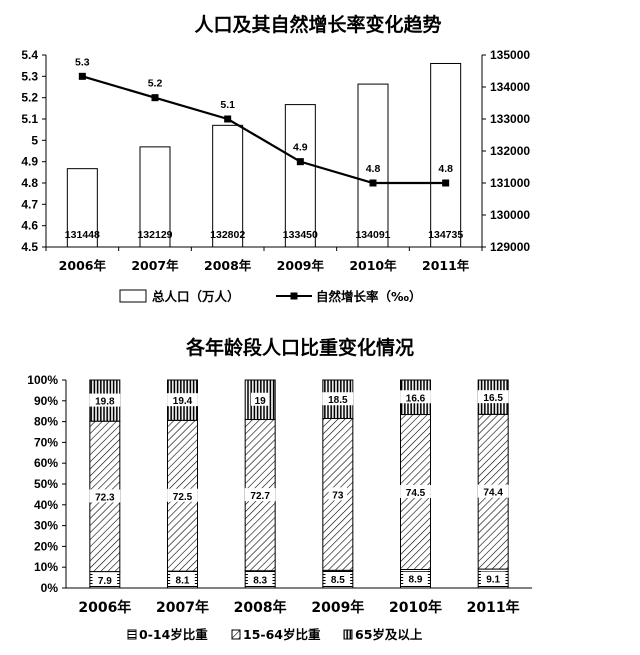  Describe the element at coordinates (46, 463) in the screenshot. I see `chart2-y-tick-label: 60%` at that location.